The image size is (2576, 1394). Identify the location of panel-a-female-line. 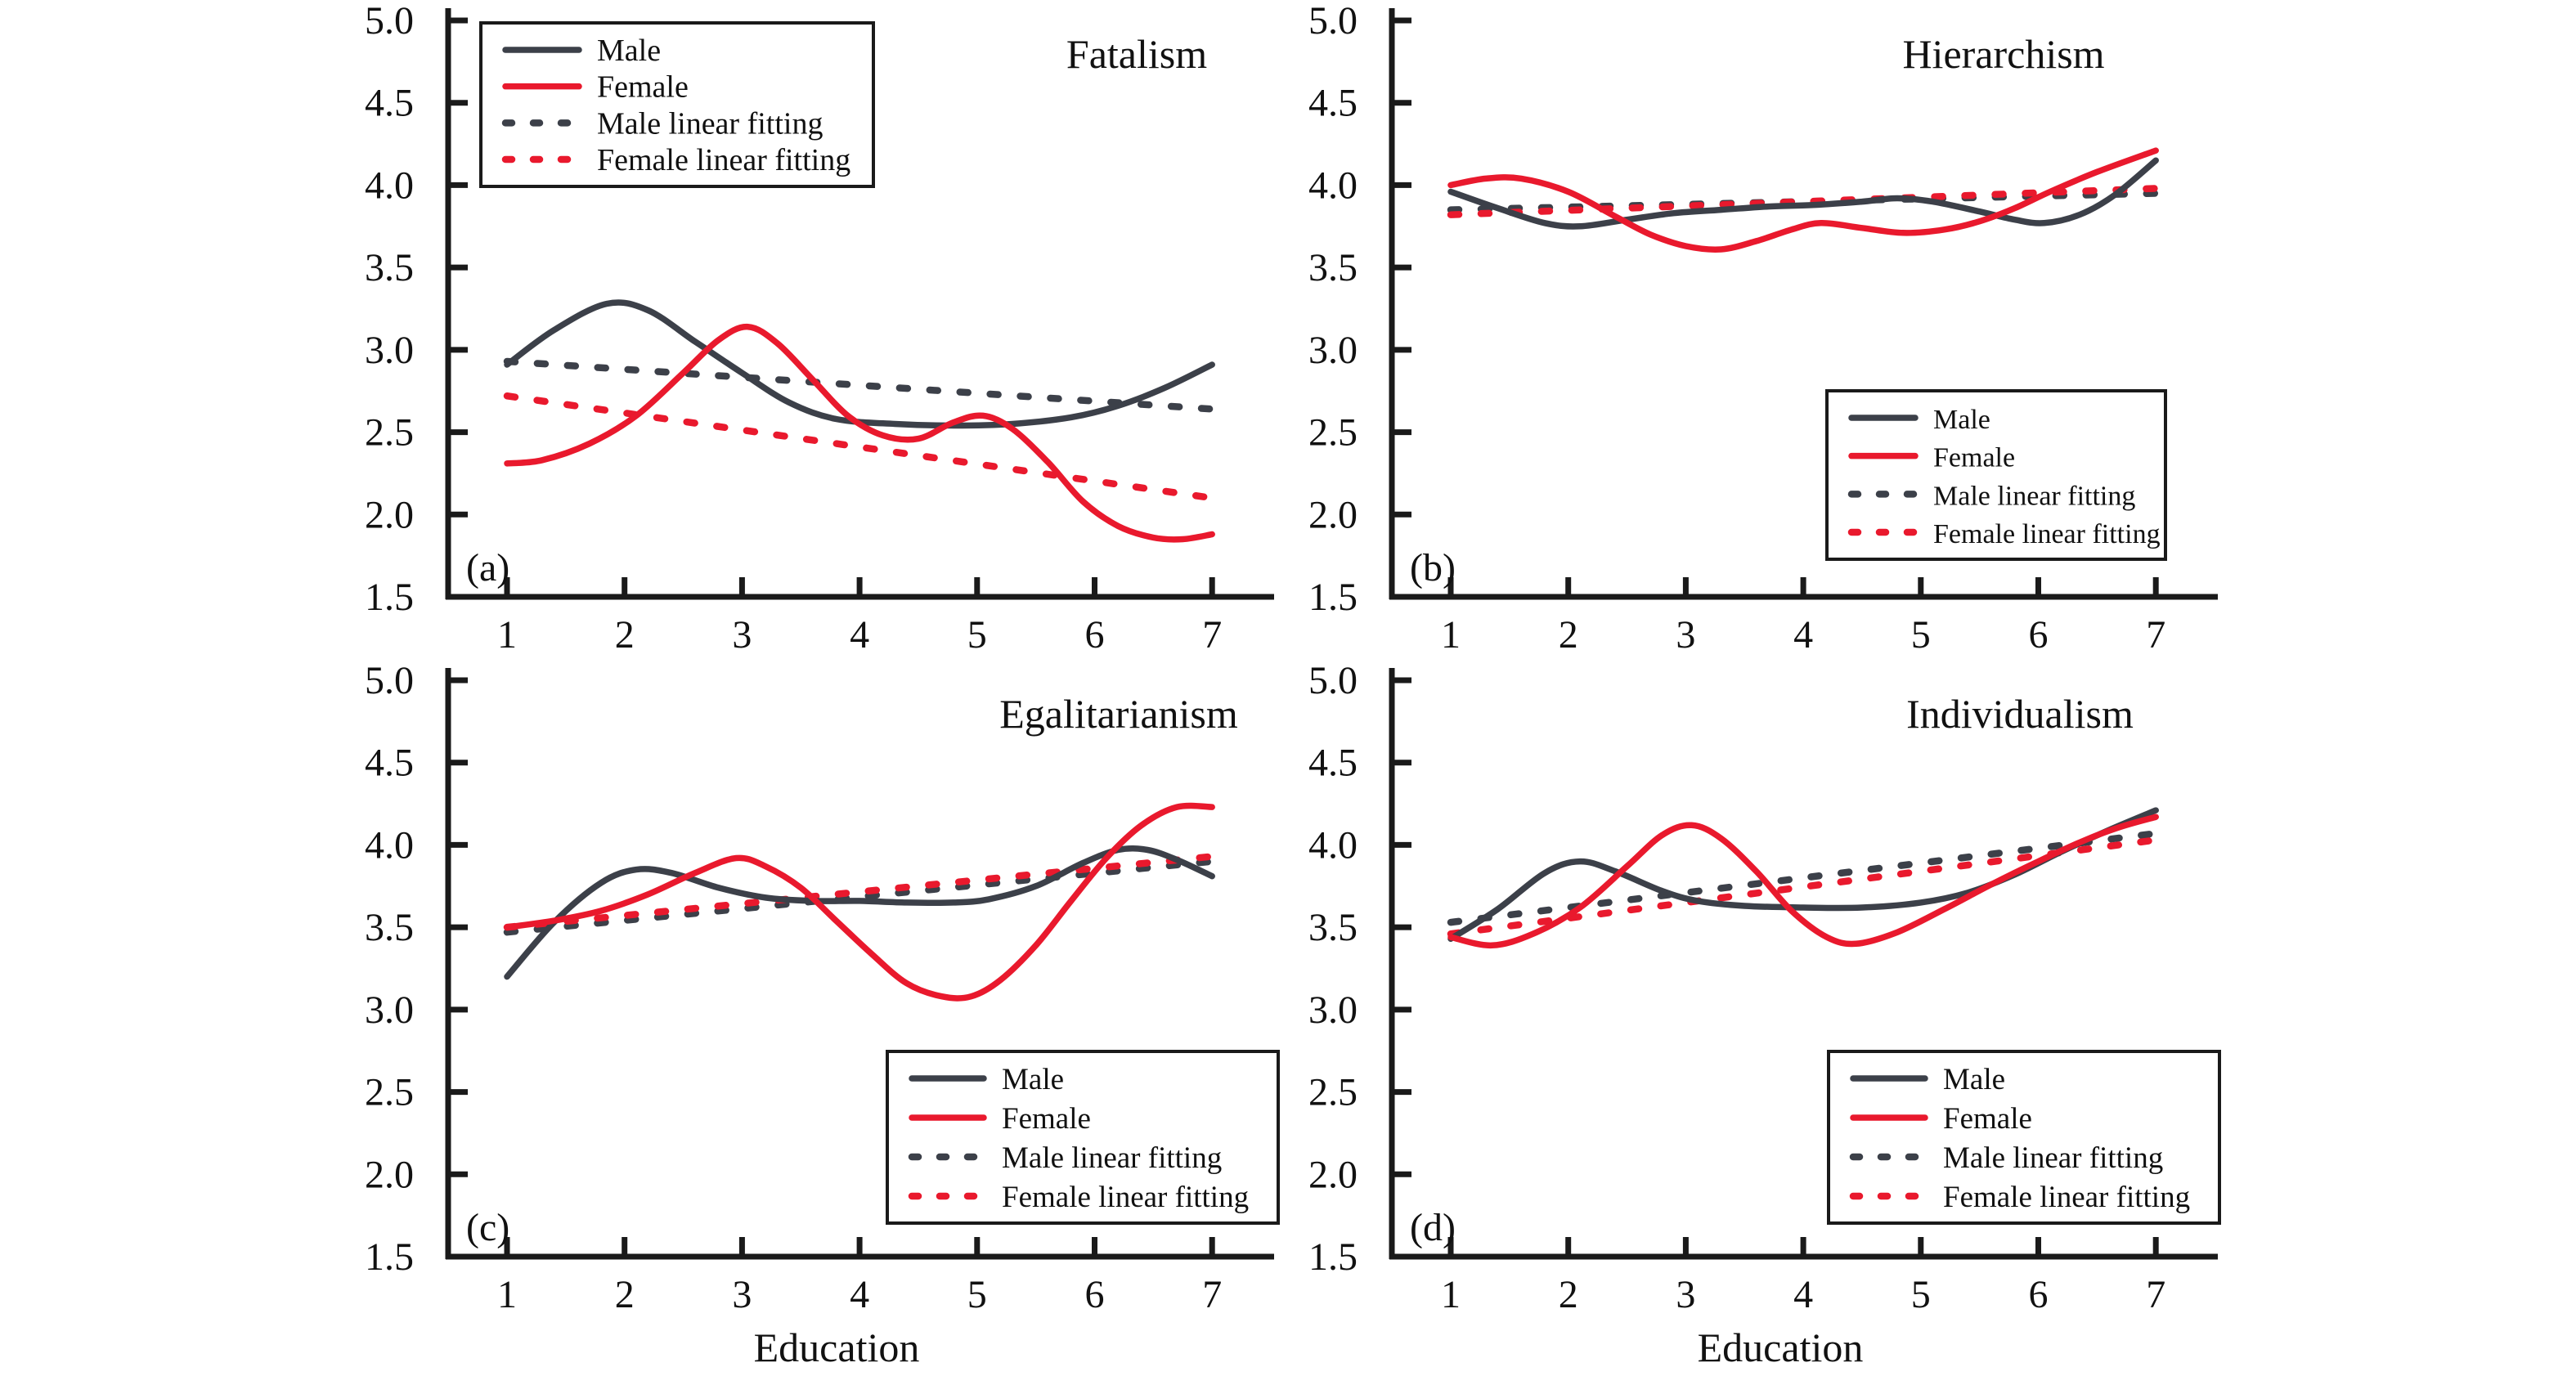
(860, 433).